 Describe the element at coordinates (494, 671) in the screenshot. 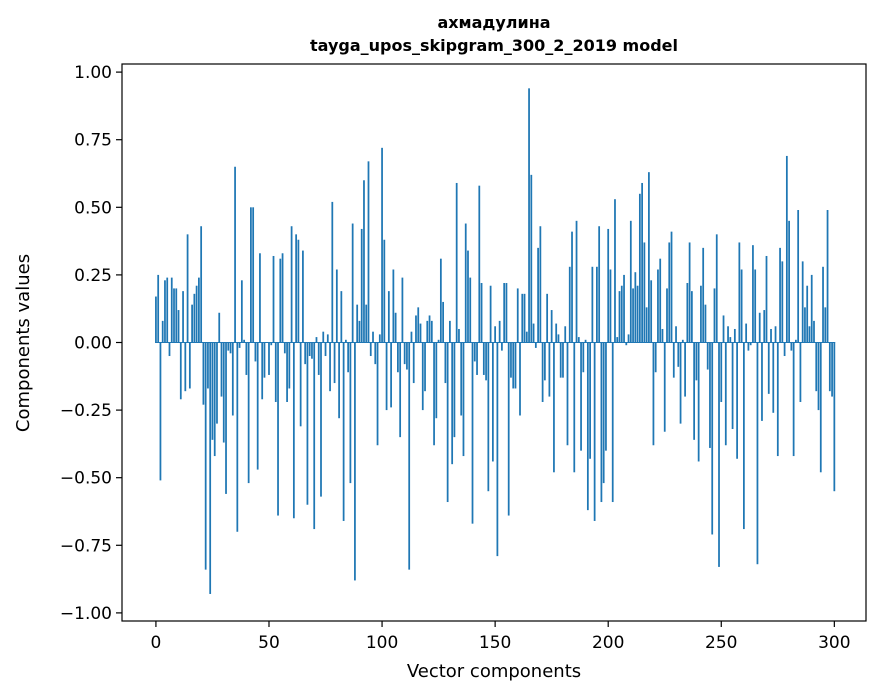

I see `x-axis-label: Vector components` at that location.